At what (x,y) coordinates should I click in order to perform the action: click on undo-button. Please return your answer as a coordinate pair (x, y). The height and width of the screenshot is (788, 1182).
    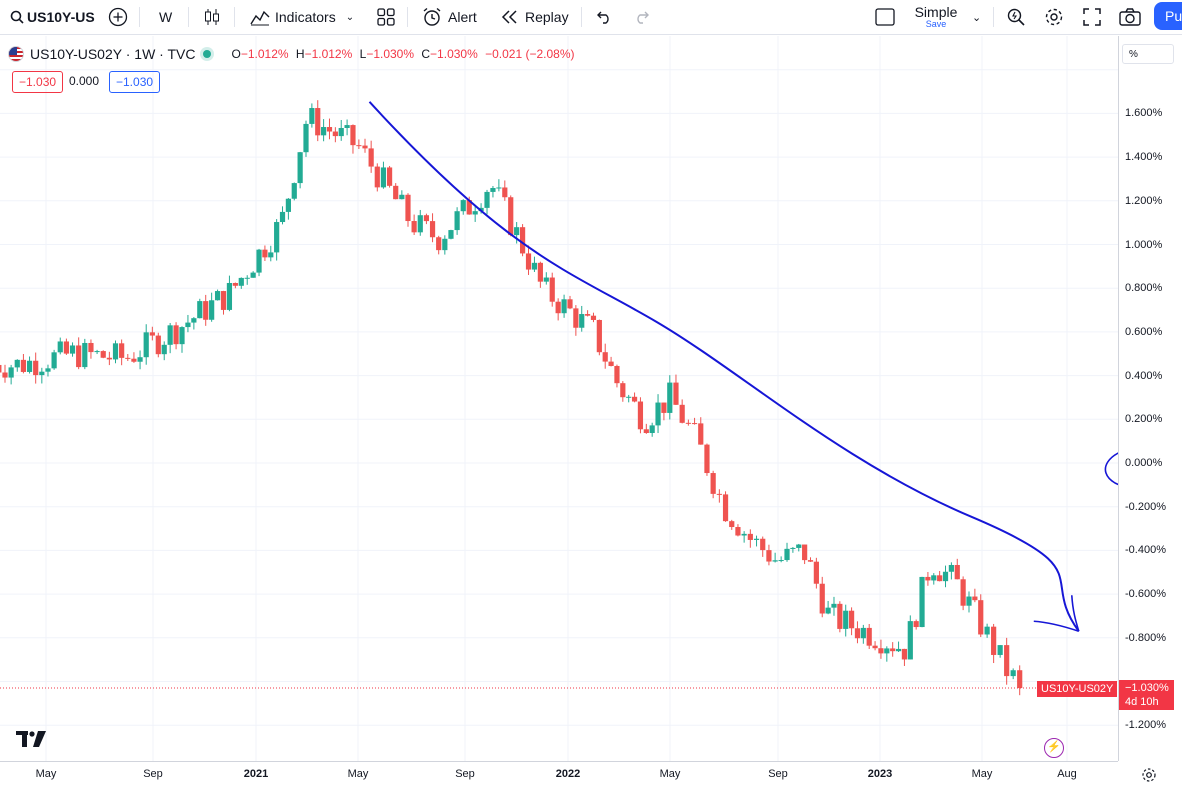
    Looking at the image, I should click on (604, 17).